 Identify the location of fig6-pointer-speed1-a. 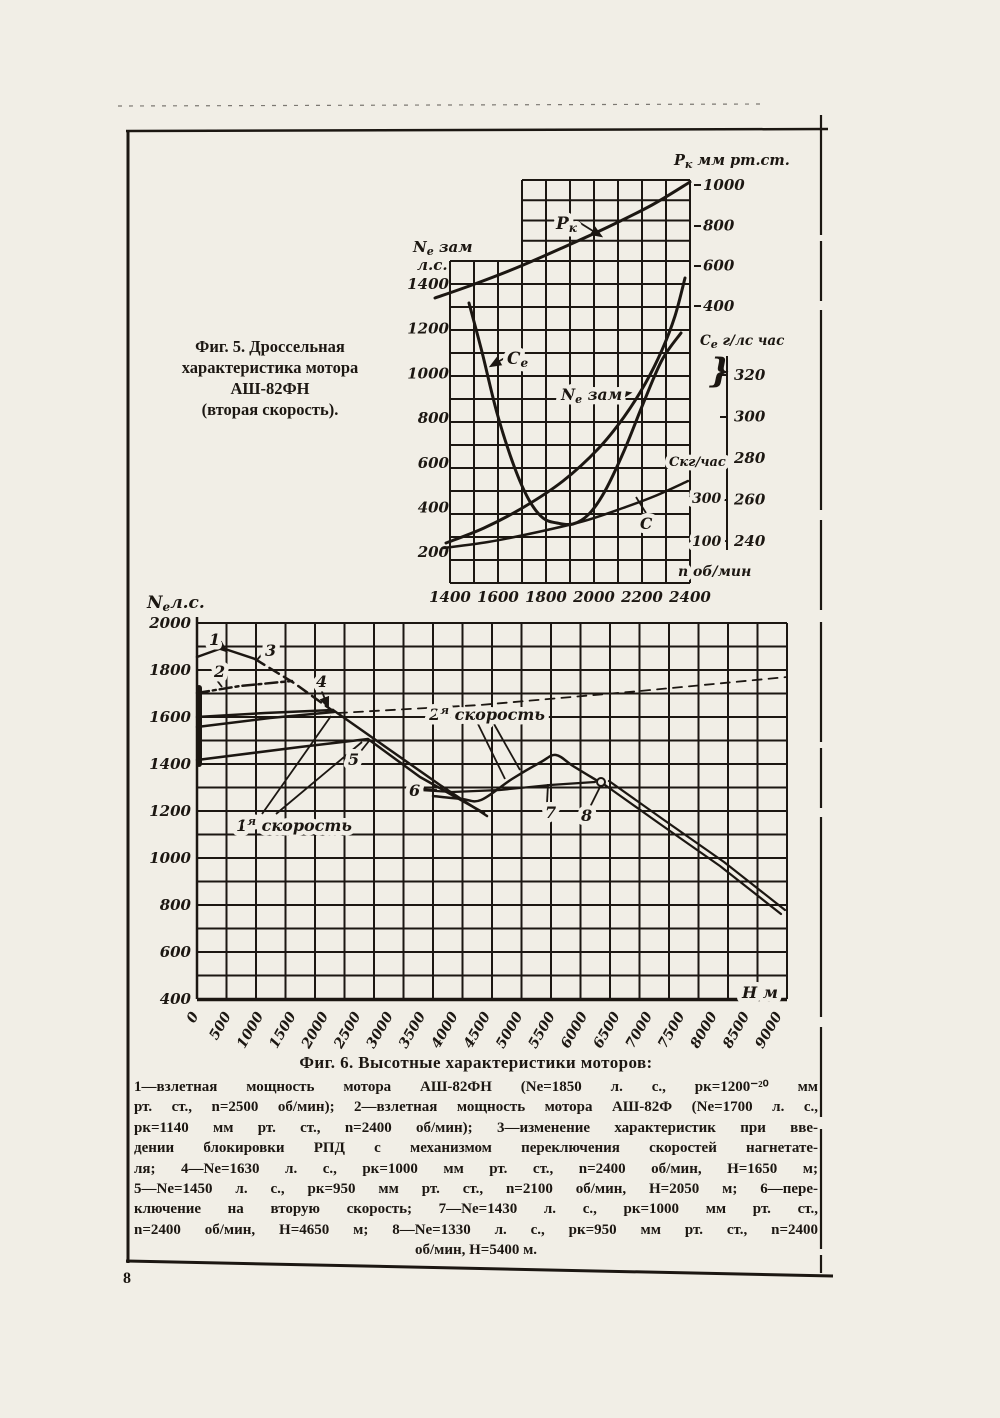
(296, 765).